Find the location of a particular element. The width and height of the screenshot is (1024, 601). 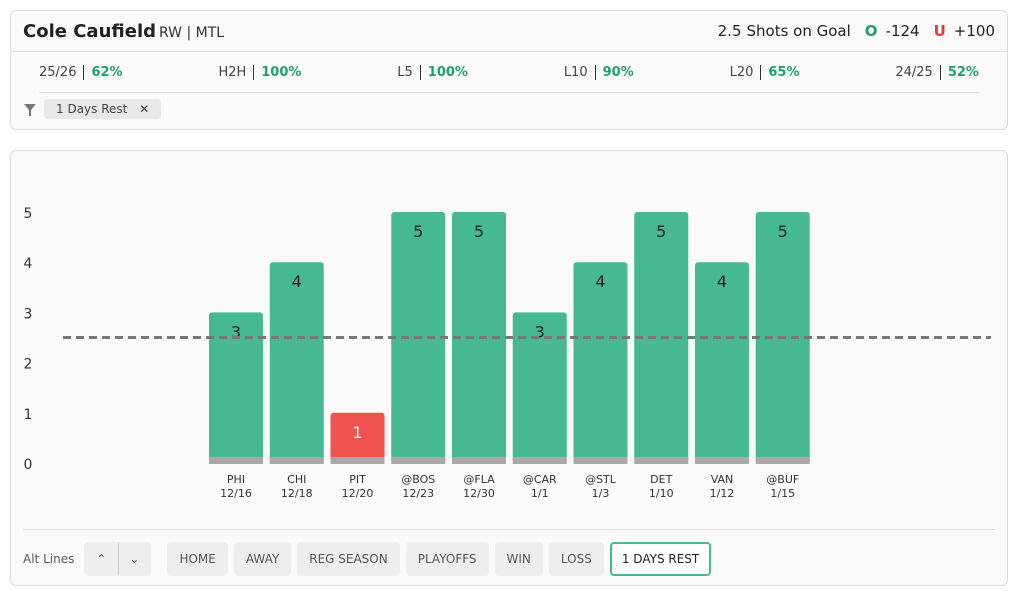

y-tick-label: 4 is located at coordinates (28, 264).